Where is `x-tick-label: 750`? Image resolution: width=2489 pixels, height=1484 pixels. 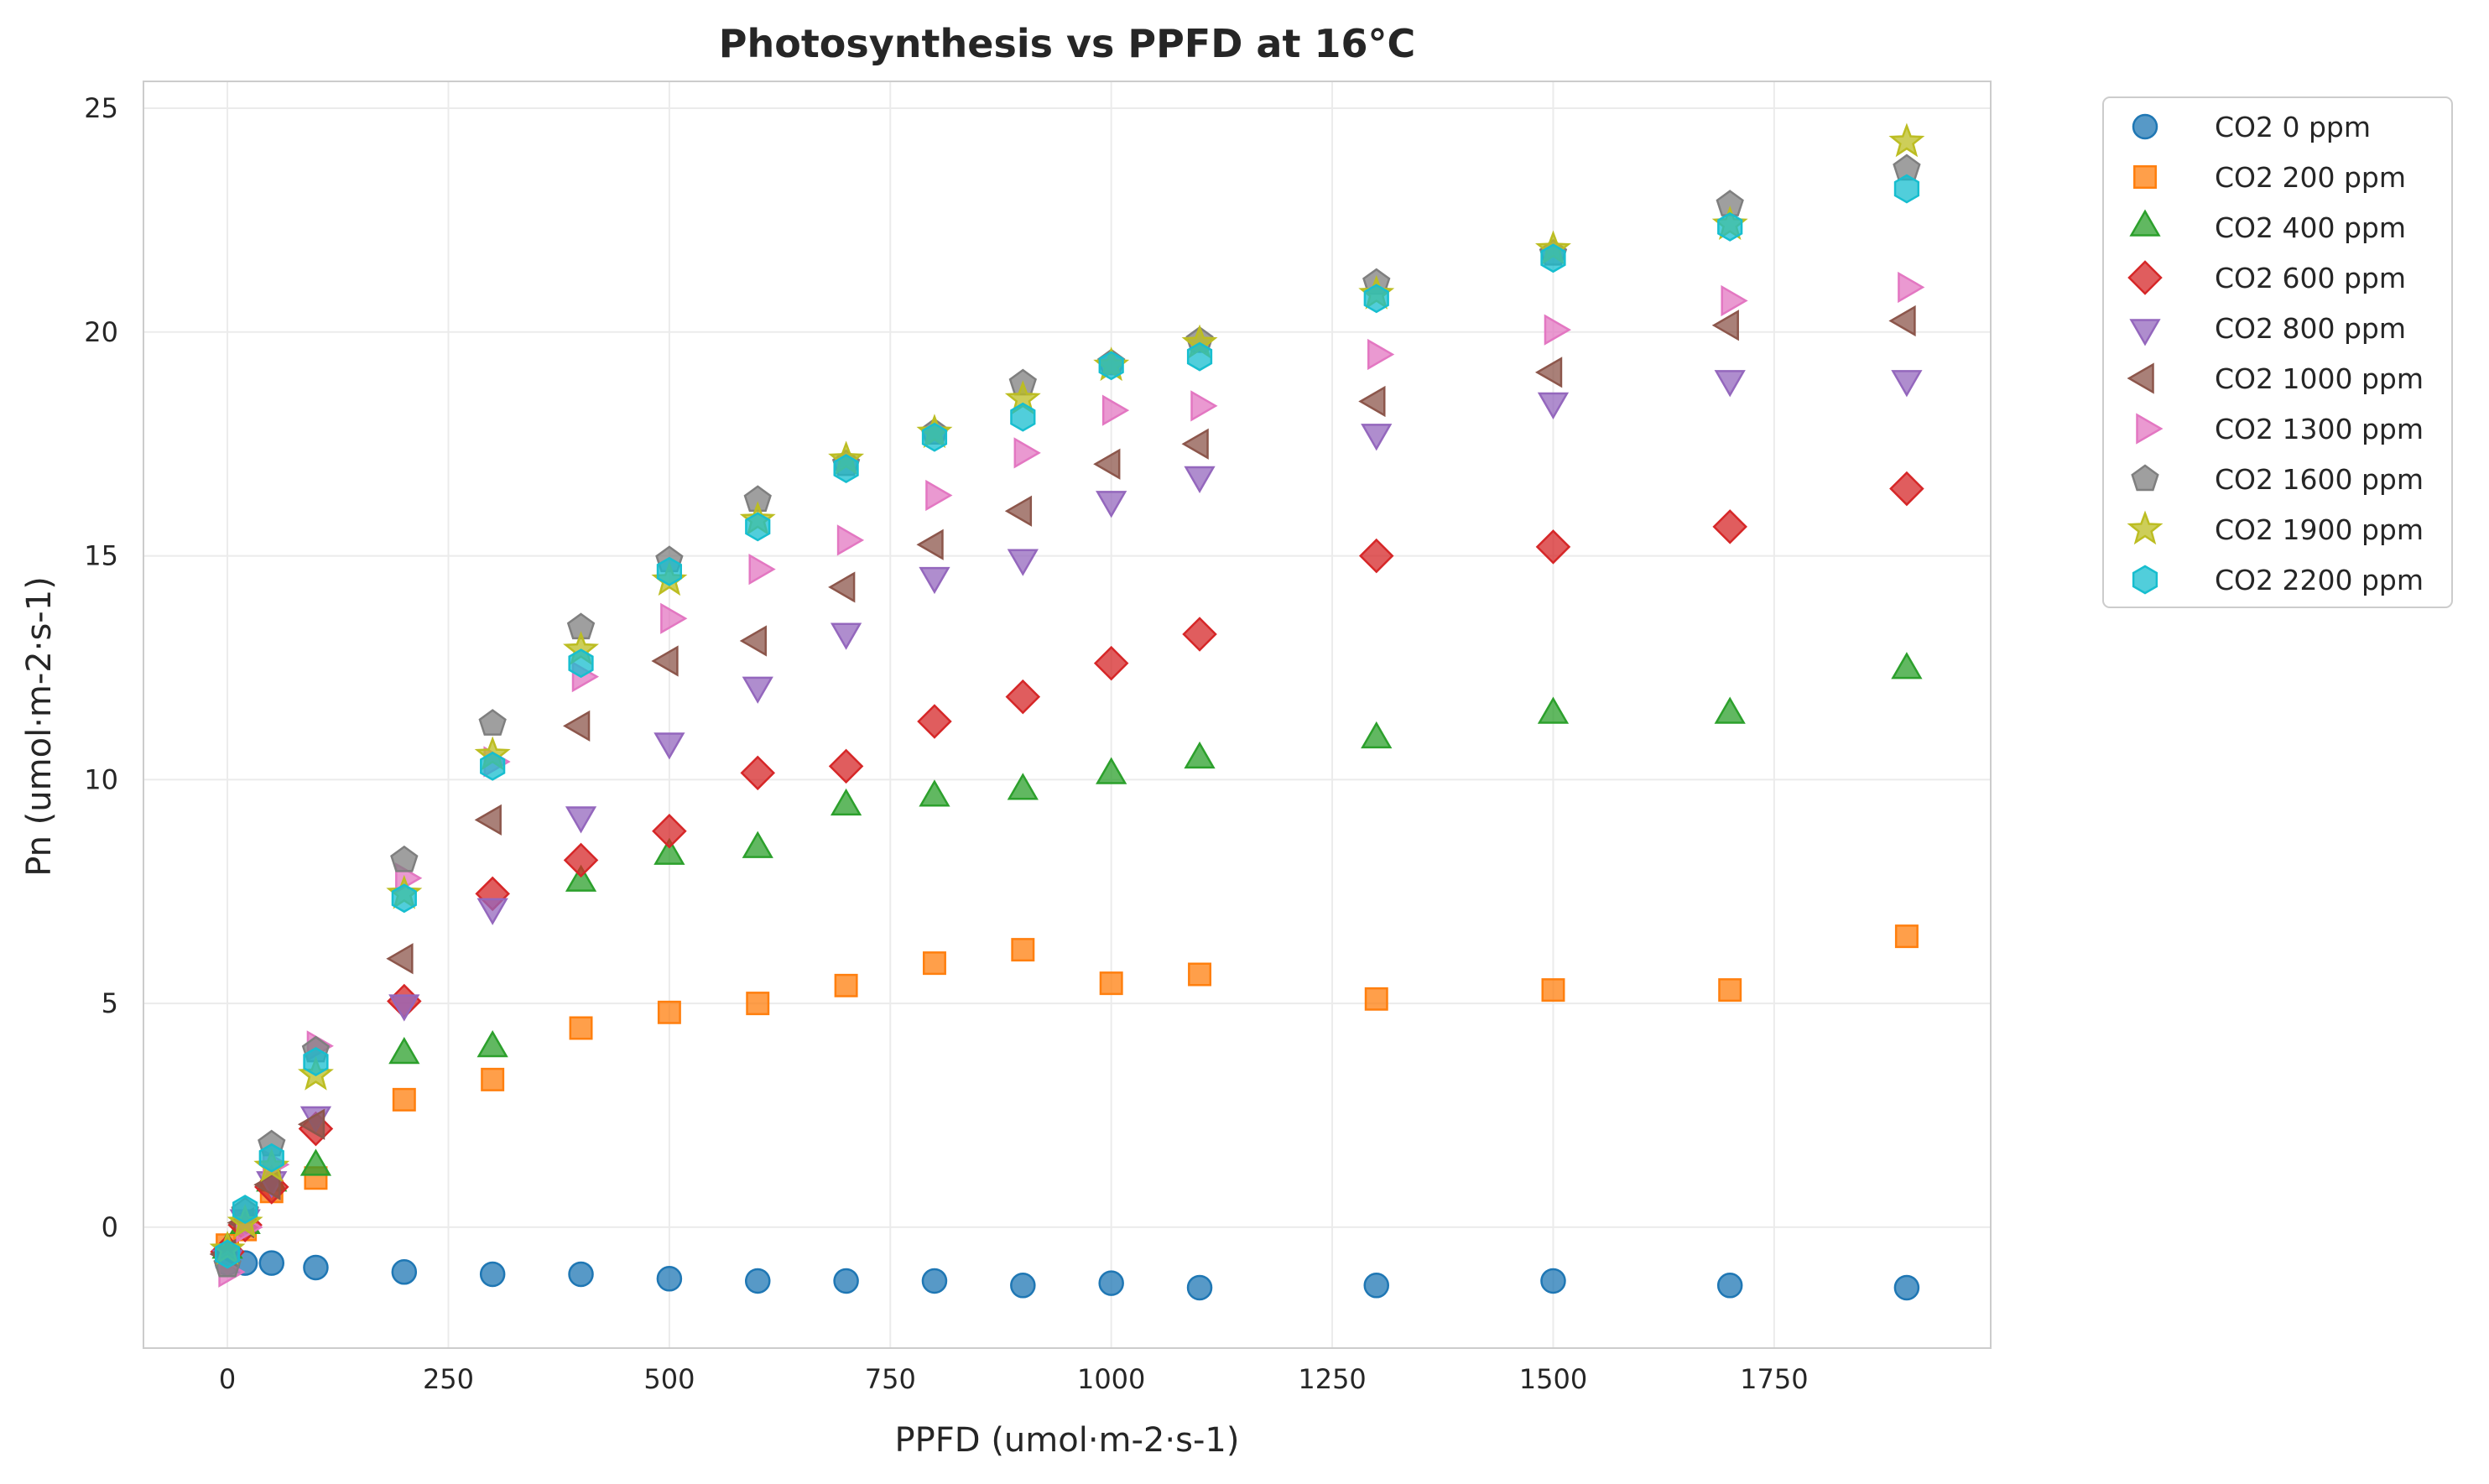
x-tick-label: 750 is located at coordinates (890, 1379).